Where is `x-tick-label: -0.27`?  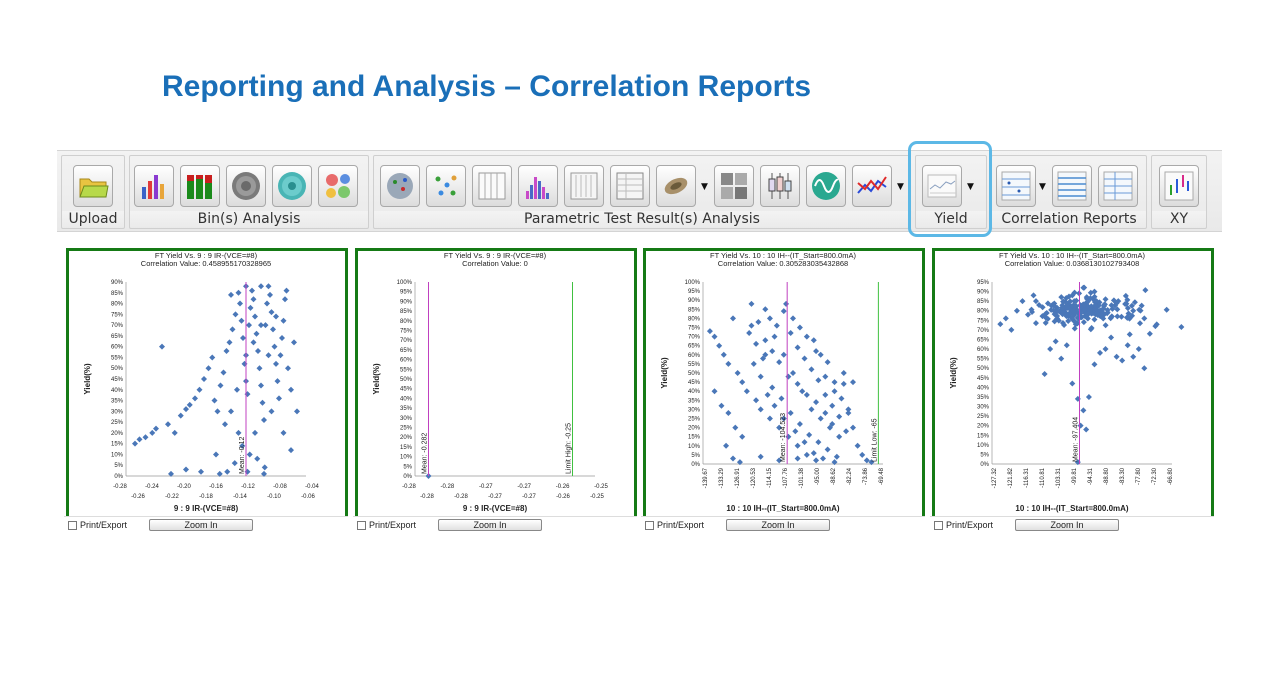
x-tick-label: -0.27 is located at coordinates (486, 487).